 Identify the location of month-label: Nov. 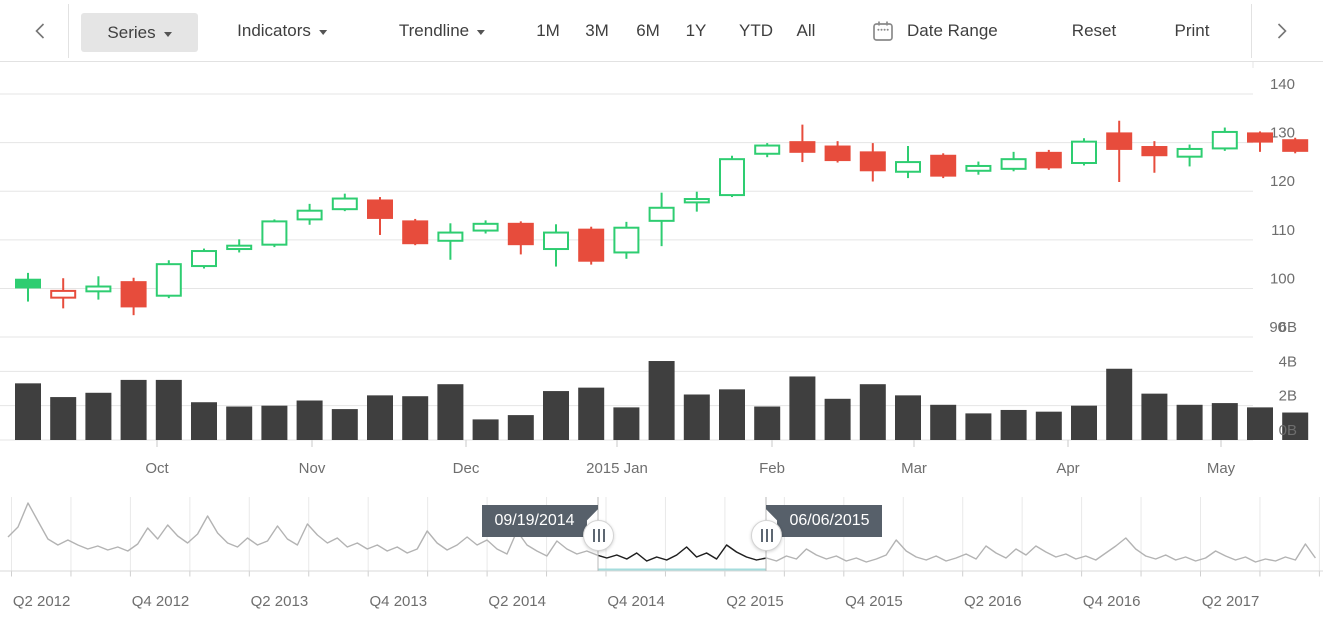
(312, 468).